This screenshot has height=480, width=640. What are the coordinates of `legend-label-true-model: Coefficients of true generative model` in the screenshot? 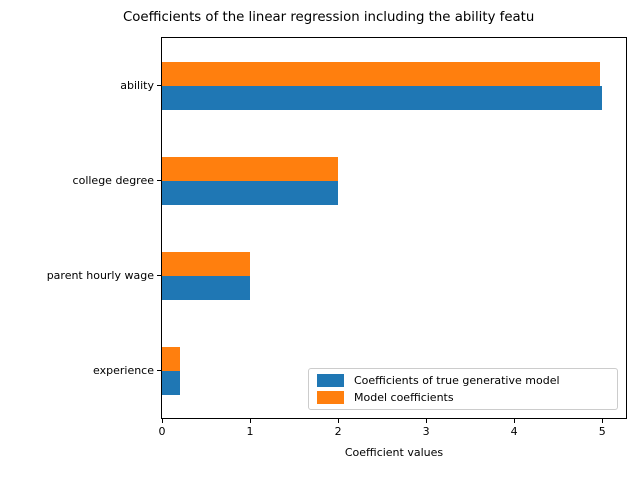 It's located at (457, 380).